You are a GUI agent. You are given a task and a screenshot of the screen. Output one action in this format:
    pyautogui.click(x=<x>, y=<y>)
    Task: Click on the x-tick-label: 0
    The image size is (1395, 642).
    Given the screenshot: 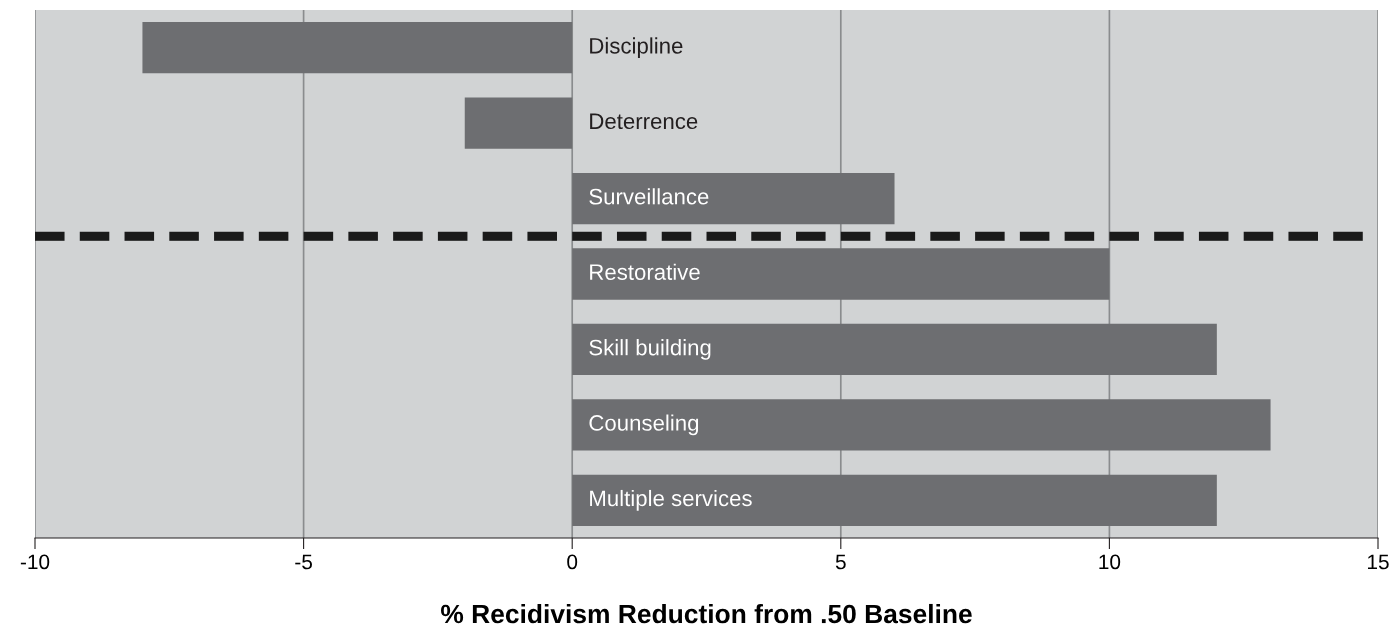 What is the action you would take?
    pyautogui.click(x=572, y=562)
    